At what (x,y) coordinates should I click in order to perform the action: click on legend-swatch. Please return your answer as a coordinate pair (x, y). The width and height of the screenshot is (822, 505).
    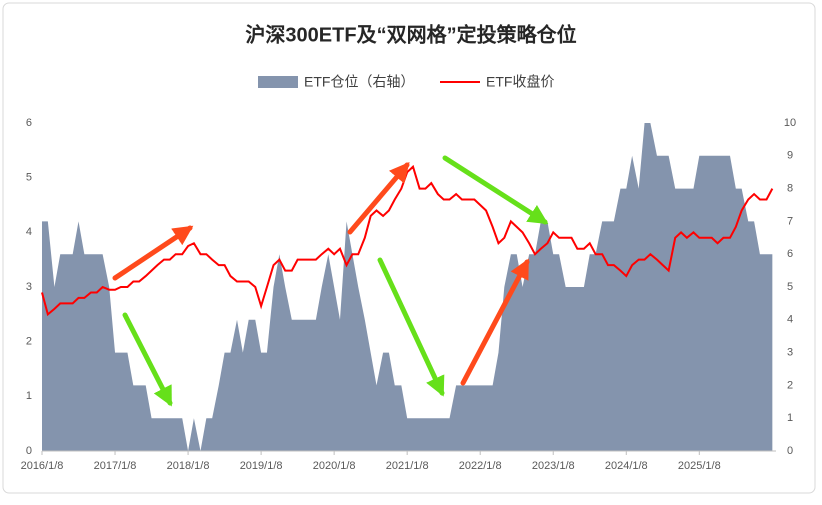
    Looking at the image, I should click on (278, 82).